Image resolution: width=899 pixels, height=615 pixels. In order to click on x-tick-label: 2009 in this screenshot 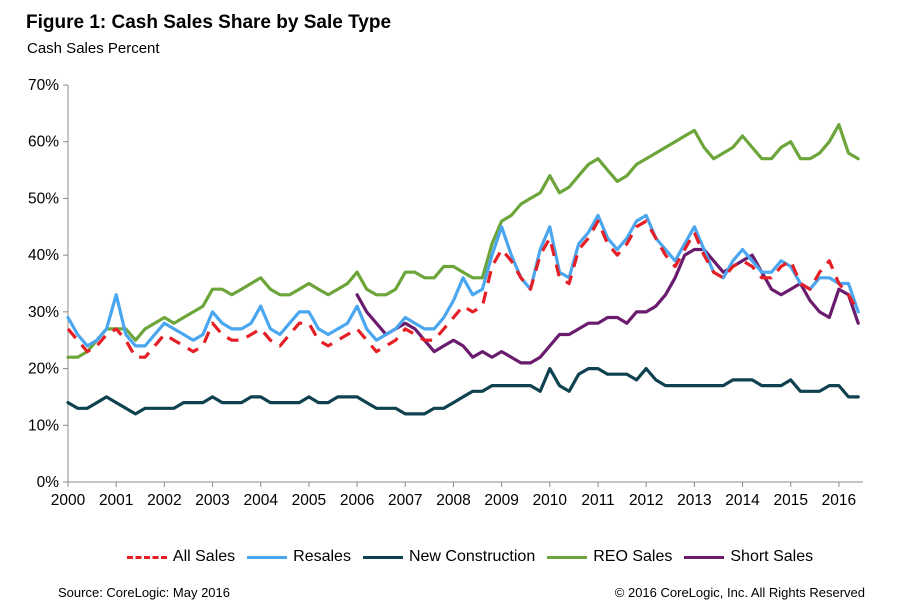, I will do `click(501, 500)`.